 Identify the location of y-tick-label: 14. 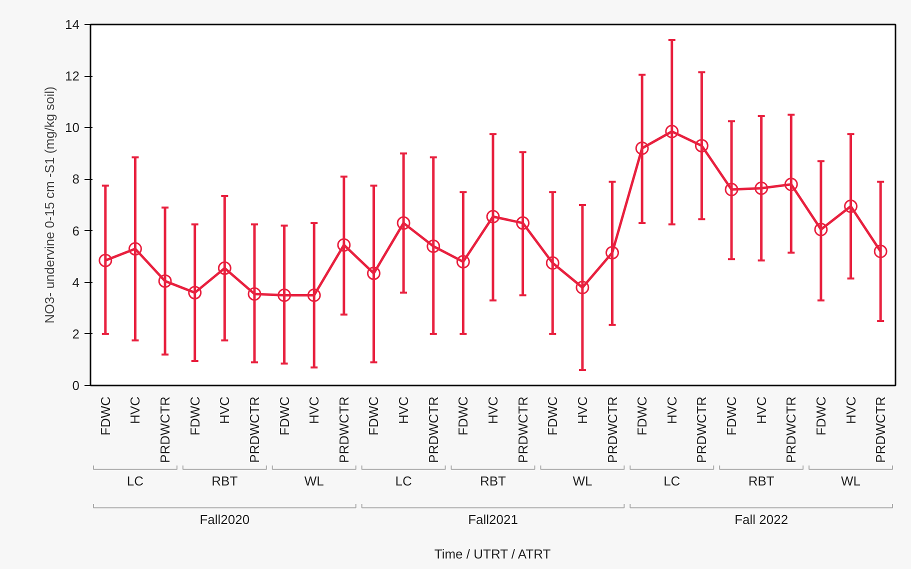
(72, 24).